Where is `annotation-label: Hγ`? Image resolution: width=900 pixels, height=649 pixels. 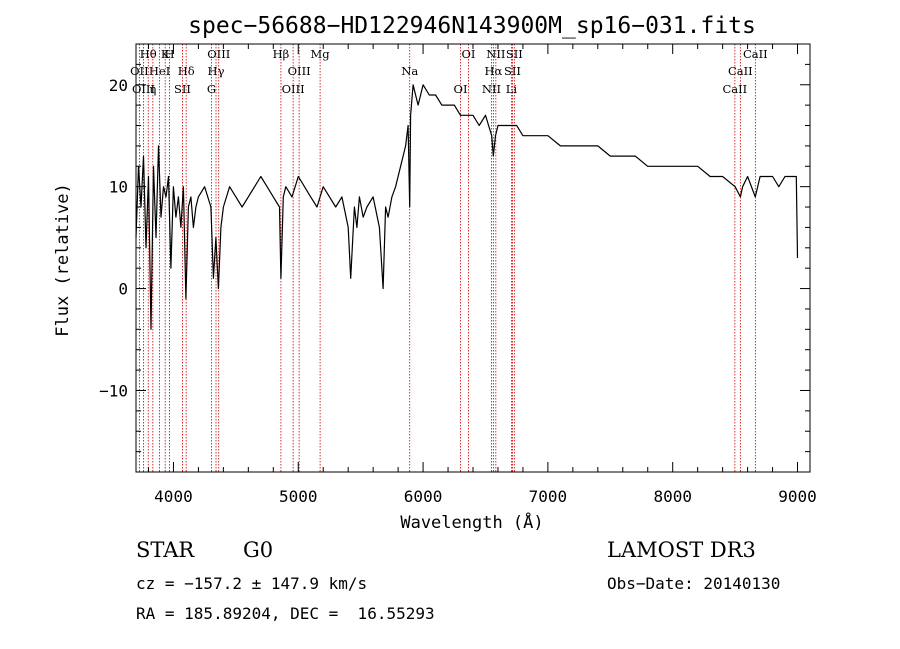 annotation-label: Hγ is located at coordinates (216, 71).